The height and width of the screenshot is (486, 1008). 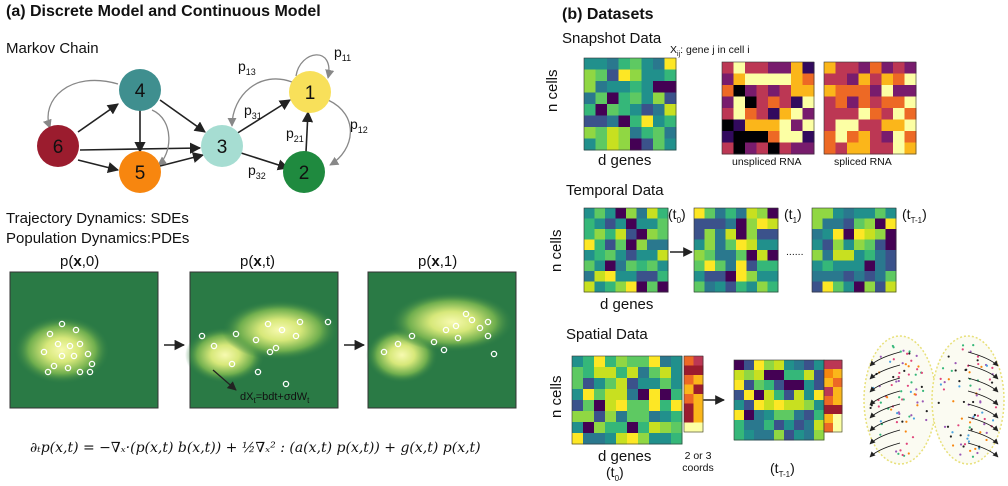 I want to click on node-2: 2, so click(x=304, y=172).